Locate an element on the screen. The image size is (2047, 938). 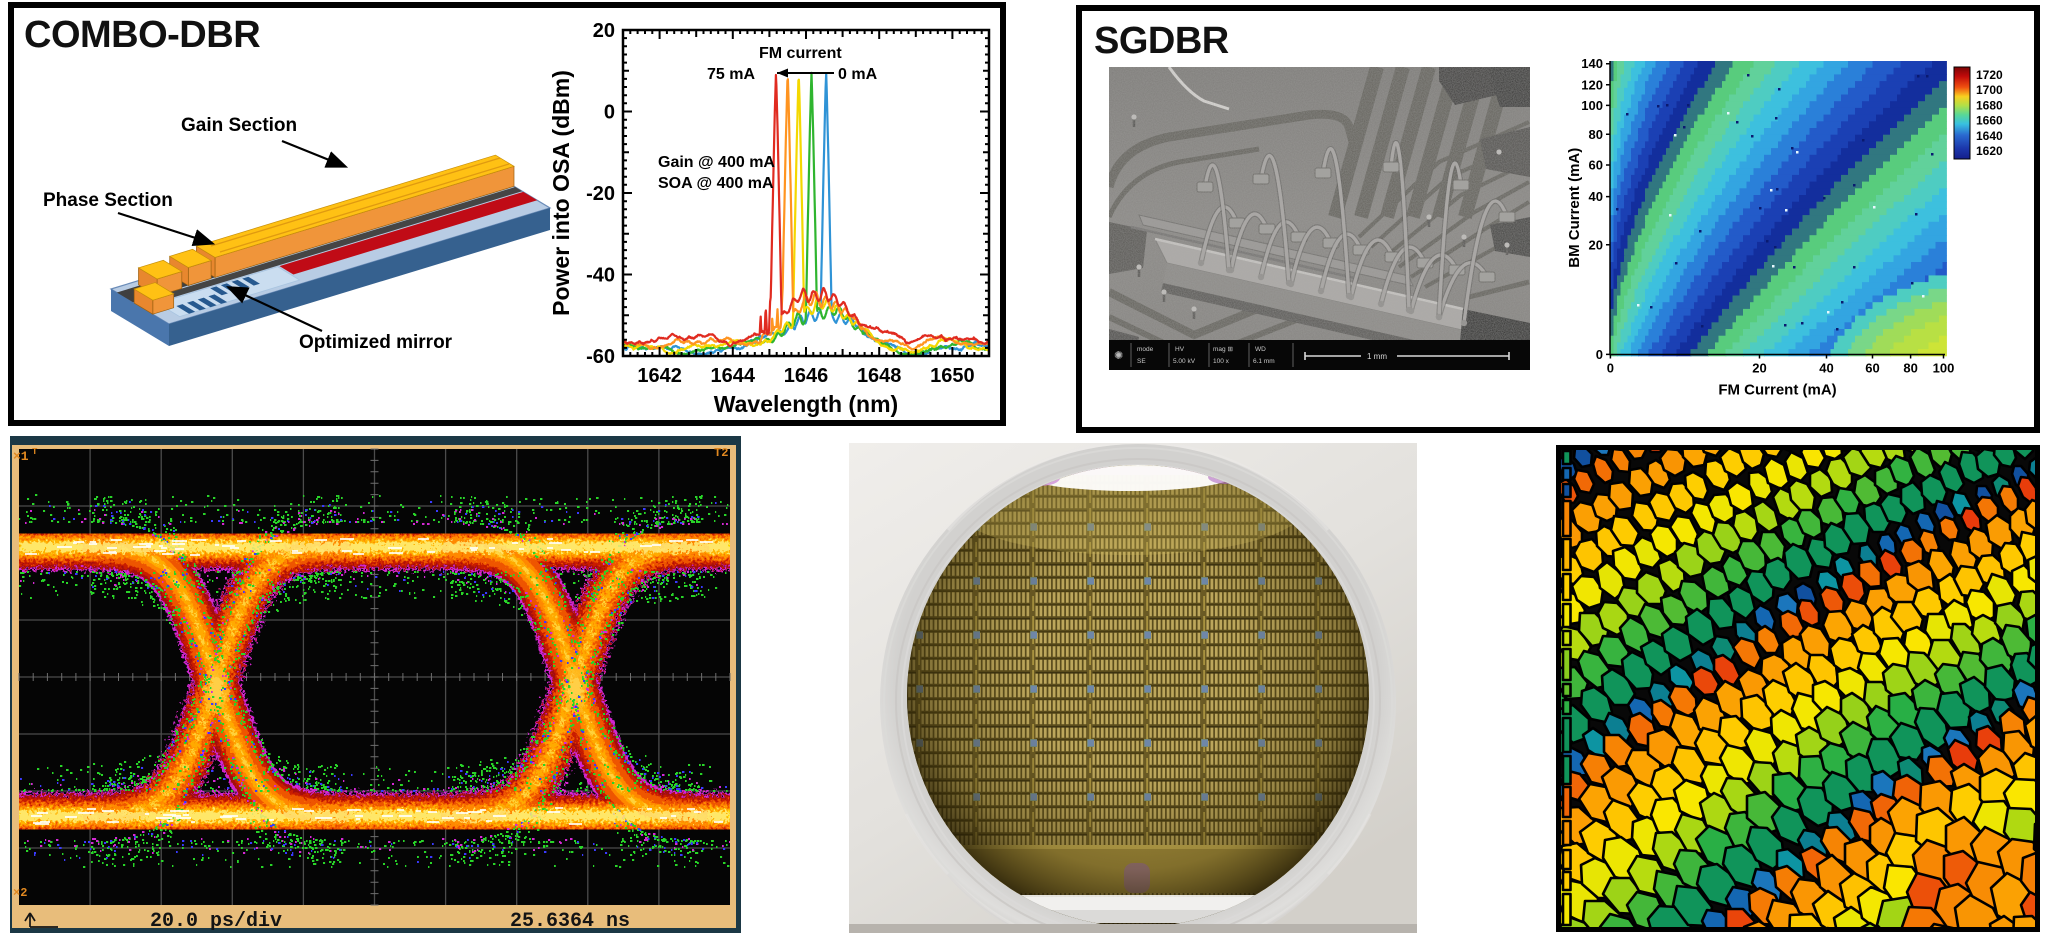
svg-text: T is located at coordinates (35, 452).